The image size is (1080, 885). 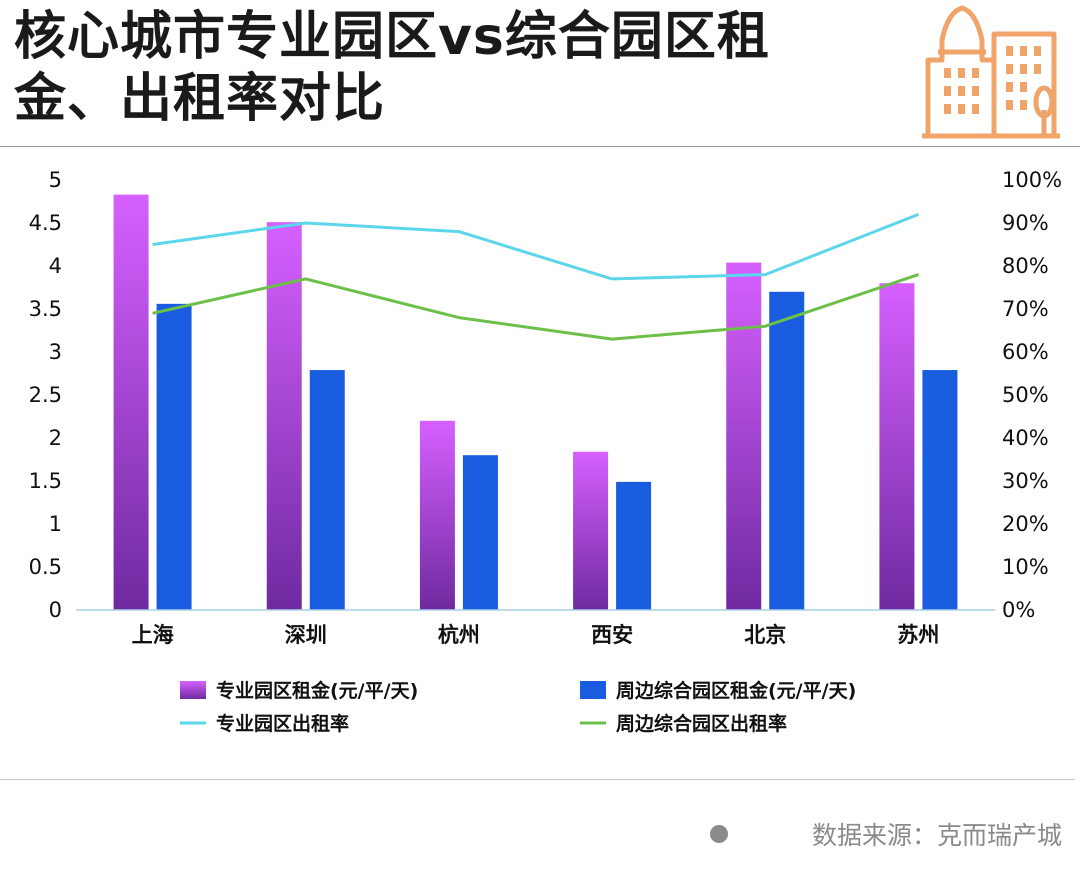 I want to click on right-tick-label: 40%, so click(x=1025, y=438).